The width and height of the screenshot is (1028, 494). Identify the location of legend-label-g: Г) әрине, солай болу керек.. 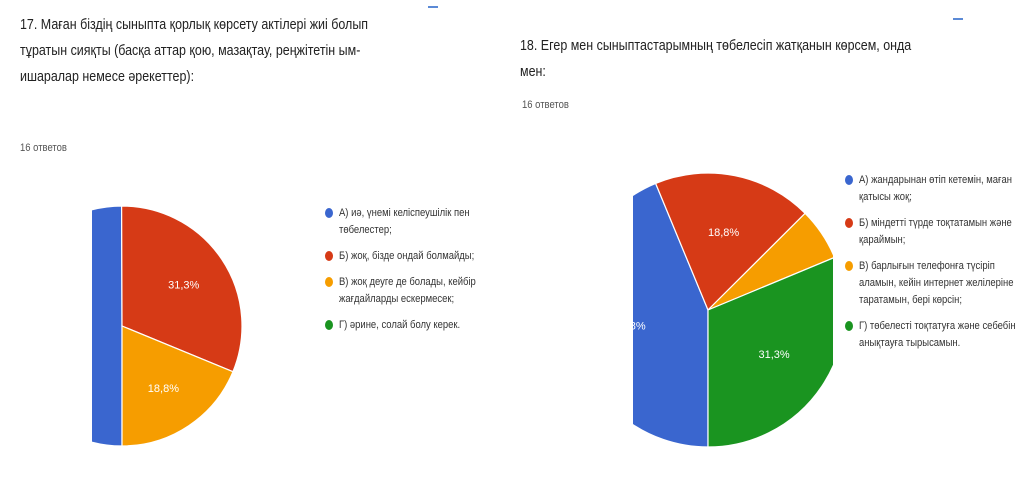
(400, 325).